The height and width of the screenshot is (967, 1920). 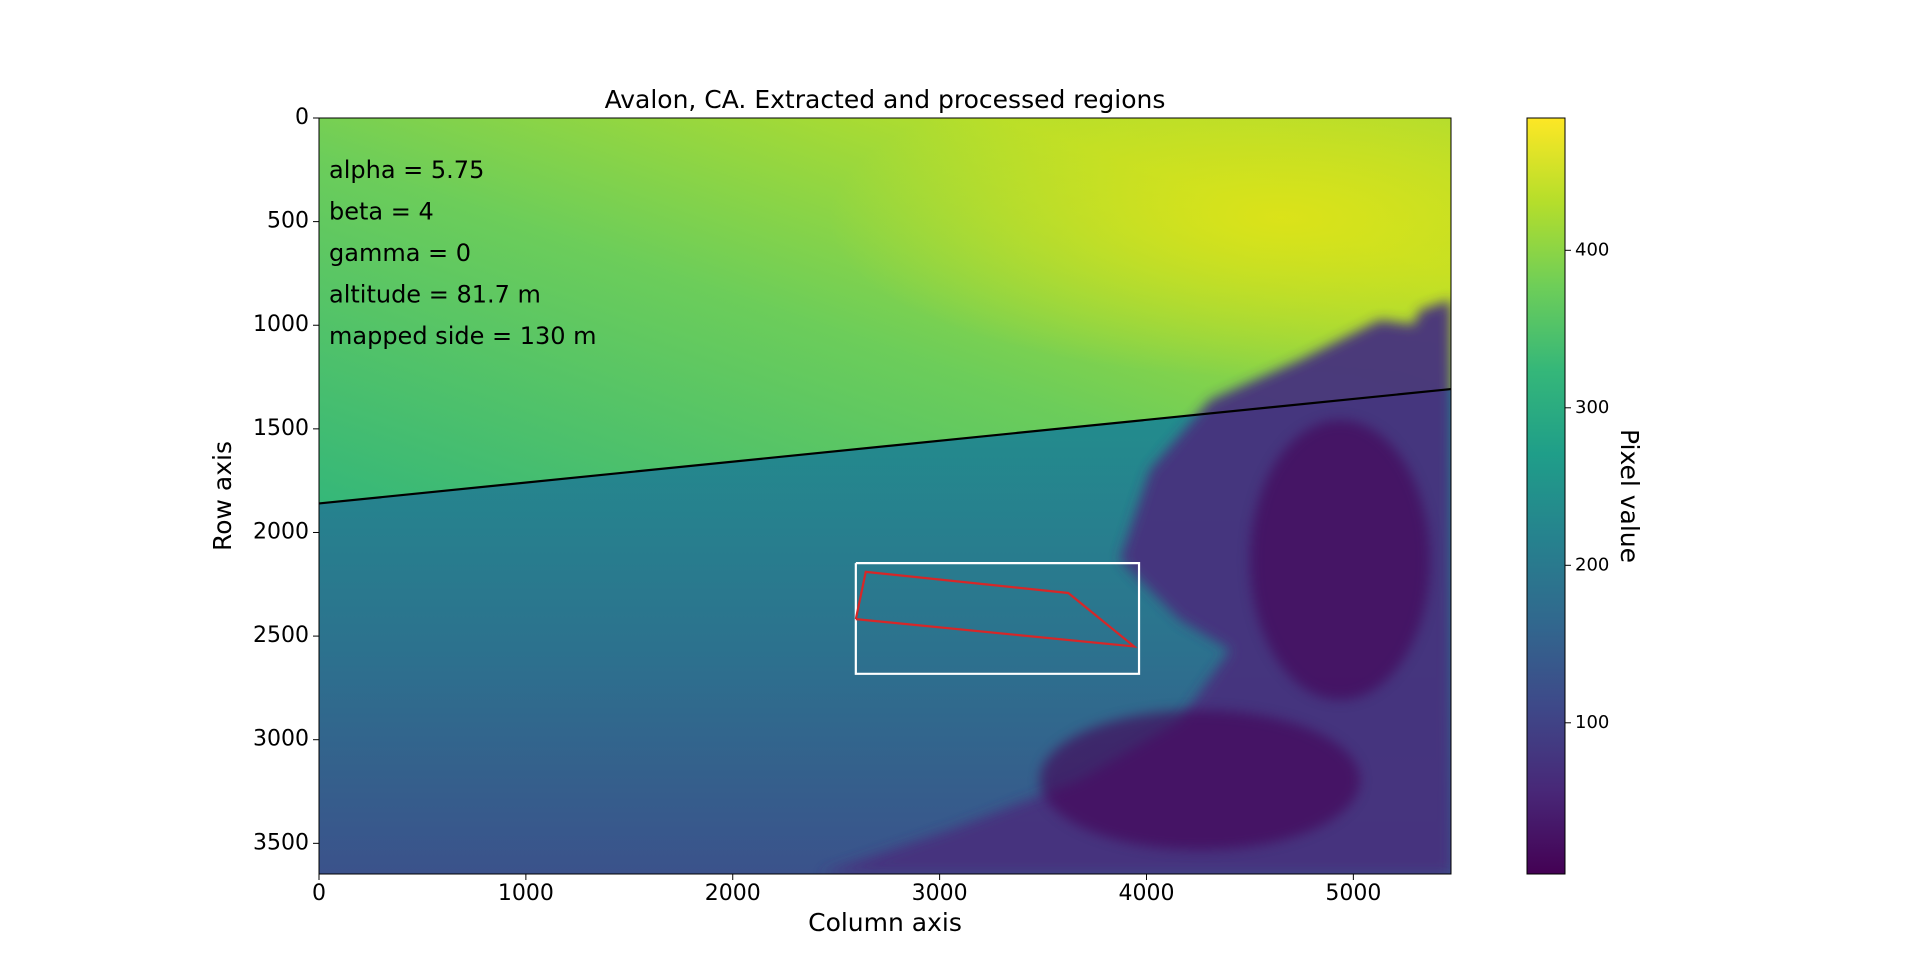 I want to click on annotation: beta = 4, so click(x=381, y=212).